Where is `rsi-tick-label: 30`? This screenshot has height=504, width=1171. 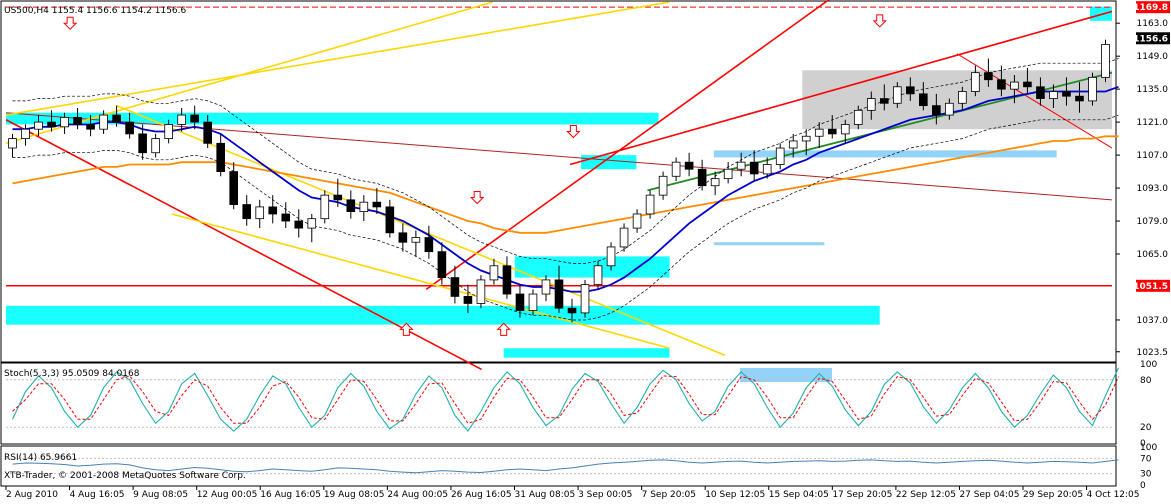 rsi-tick-label: 30 is located at coordinates (1146, 475).